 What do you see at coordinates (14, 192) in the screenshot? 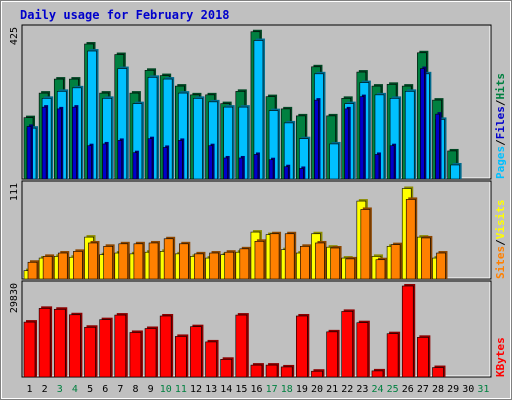
I see `y-max-label: 111` at bounding box center [14, 192].